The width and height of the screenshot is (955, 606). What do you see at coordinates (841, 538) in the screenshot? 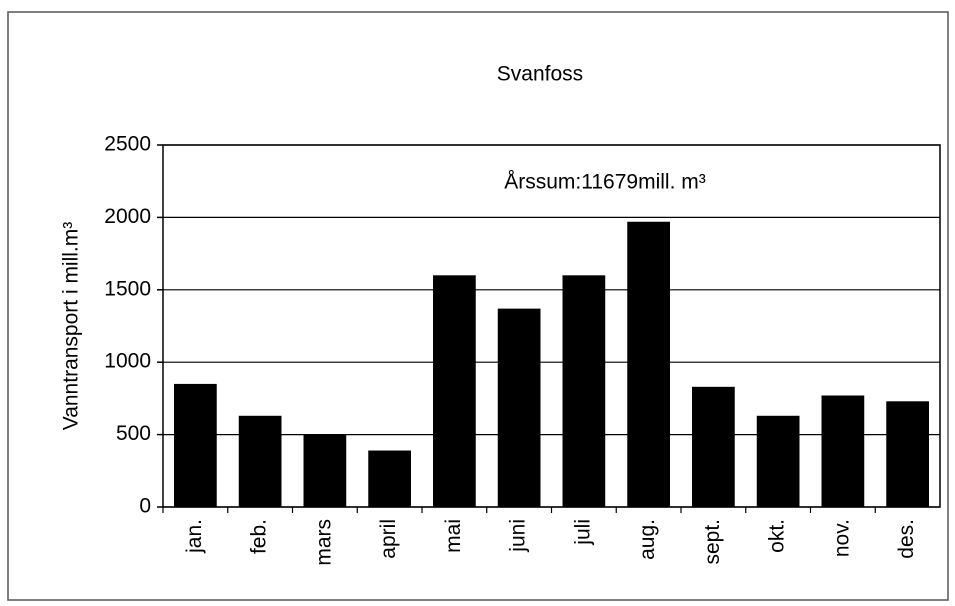
I see `x-tick-label: nov.` at bounding box center [841, 538].